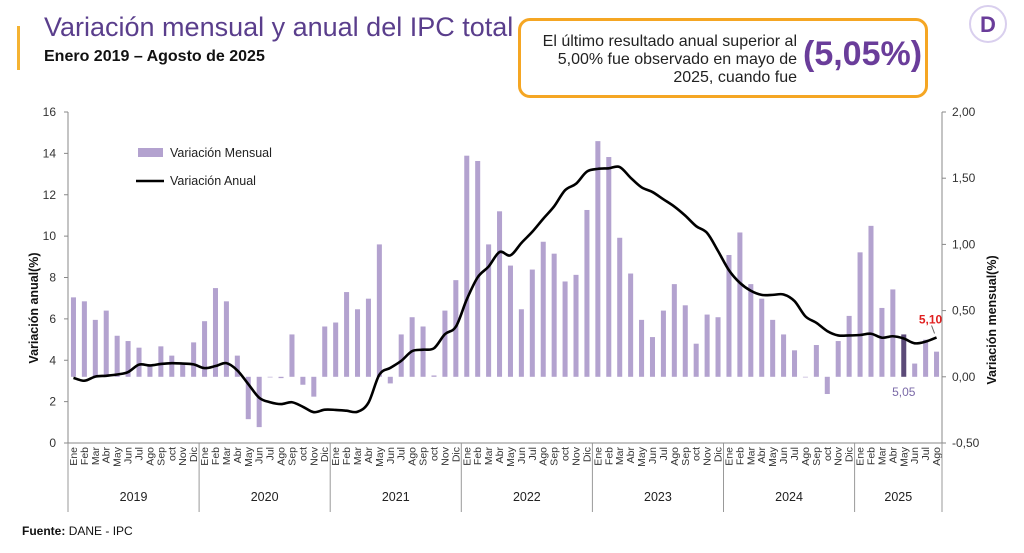  Describe the element at coordinates (992, 319) in the screenshot. I see `y-axis-right-label: Variación mensual(%)` at that location.